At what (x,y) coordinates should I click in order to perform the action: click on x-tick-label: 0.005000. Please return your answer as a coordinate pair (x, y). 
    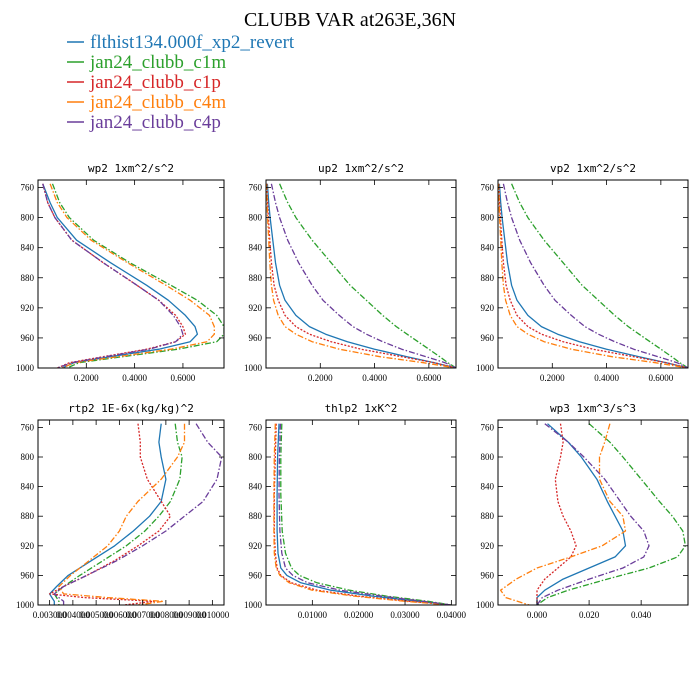
    Looking at the image, I should click on (96, 615).